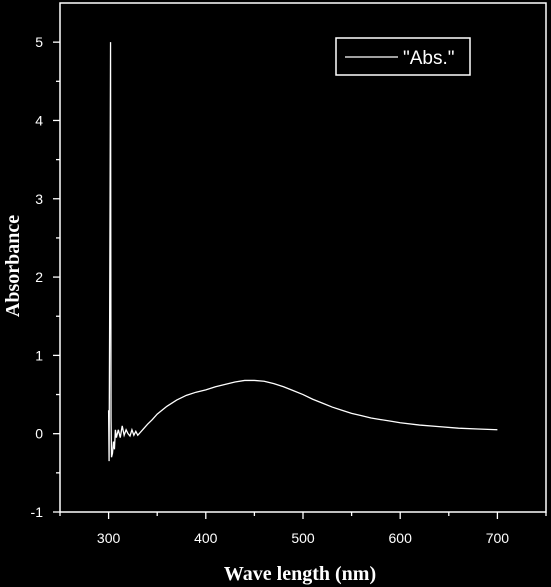 The width and height of the screenshot is (551, 587). What do you see at coordinates (206, 538) in the screenshot?
I see `x-tick-label: 400` at bounding box center [206, 538].